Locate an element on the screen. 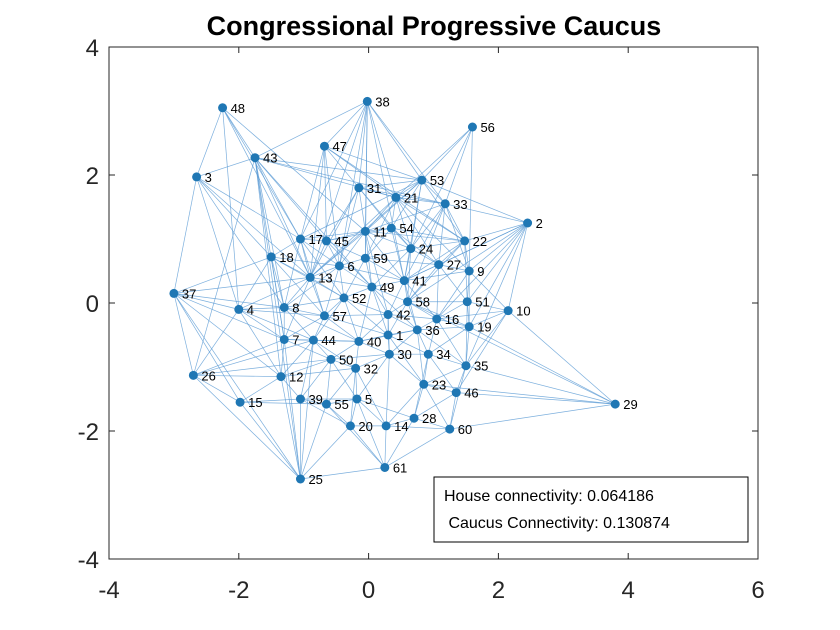 The width and height of the screenshot is (840, 630). node-label-50: 50 is located at coordinates (346, 359).